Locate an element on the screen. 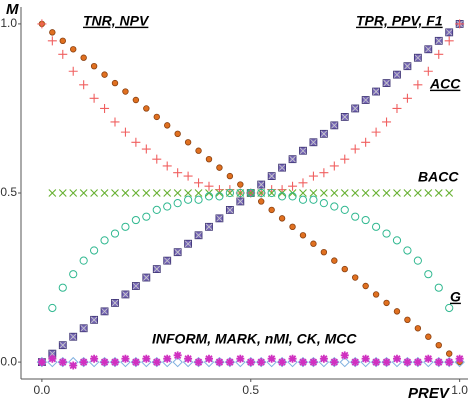 The width and height of the screenshot is (474, 405). y-tick-label: 1.0 is located at coordinates (8, 23).